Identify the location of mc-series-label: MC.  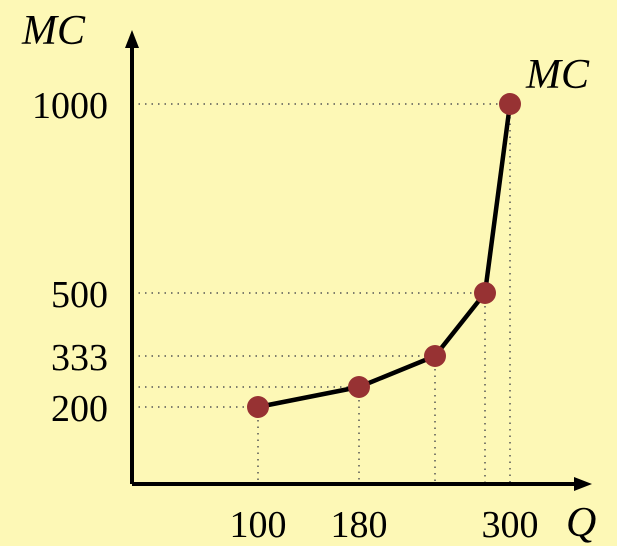
(557, 75).